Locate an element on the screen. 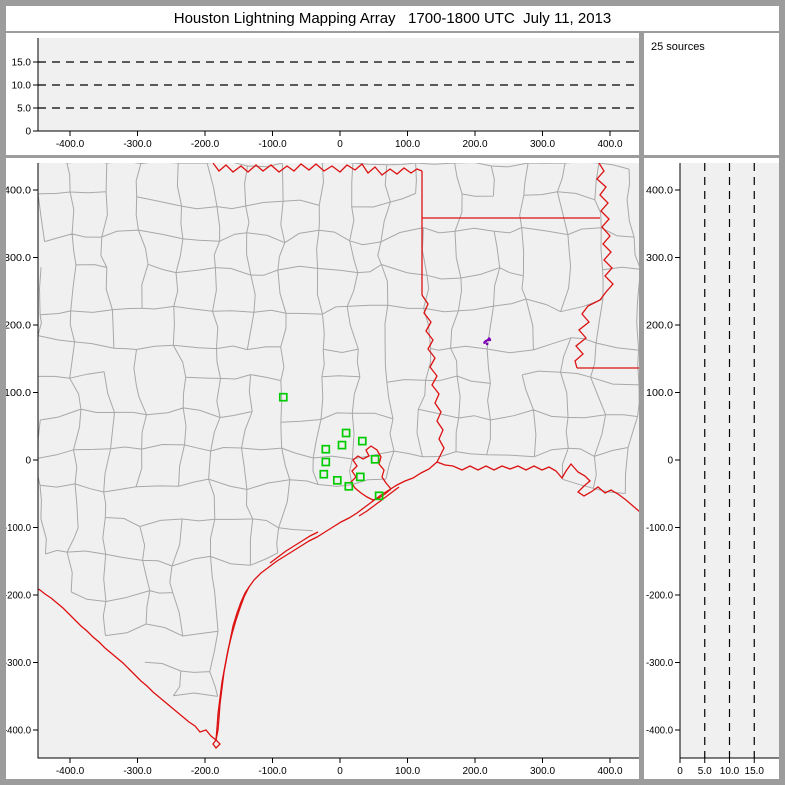  y-tick-label: 15.0 is located at coordinates (22, 63).